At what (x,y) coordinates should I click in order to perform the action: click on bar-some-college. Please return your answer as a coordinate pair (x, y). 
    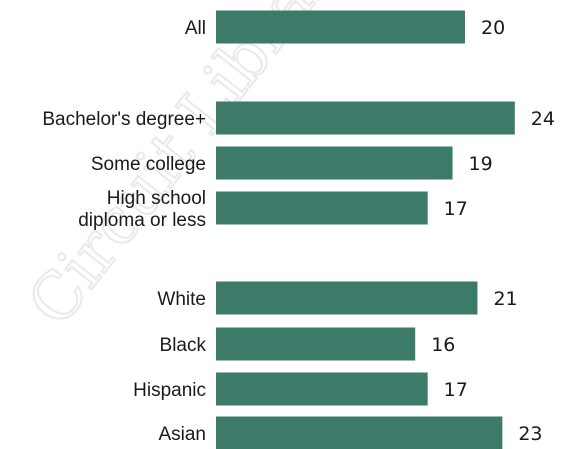
    Looking at the image, I should click on (334, 163).